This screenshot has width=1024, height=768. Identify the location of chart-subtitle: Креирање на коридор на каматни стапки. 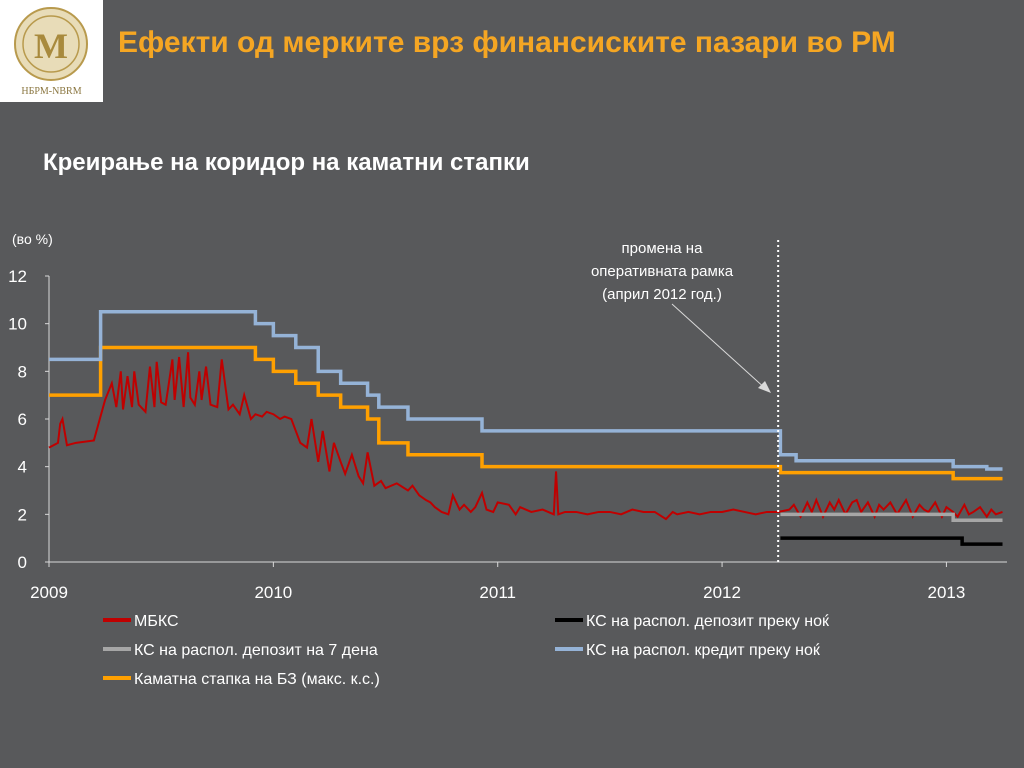
(286, 162).